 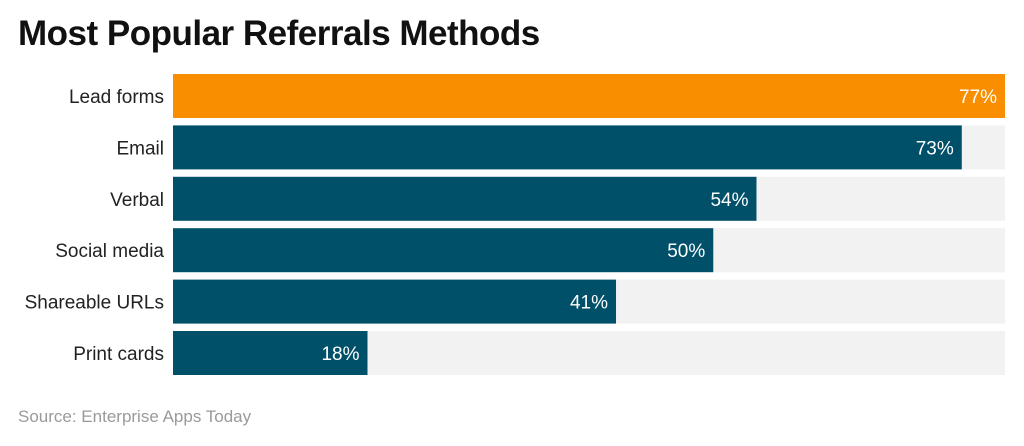 I want to click on value-label: 77%, so click(x=978, y=97).